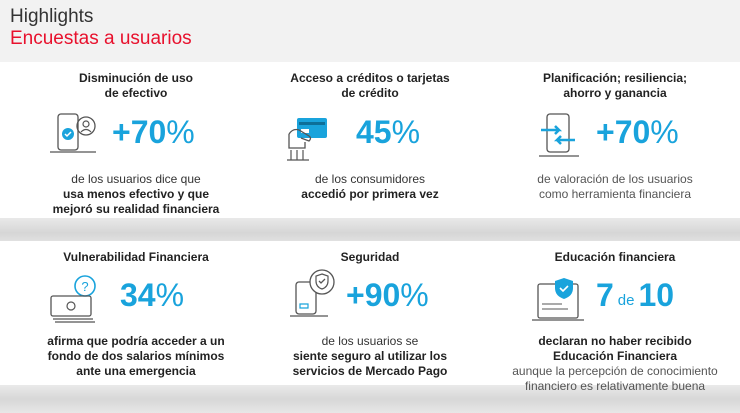 This screenshot has width=740, height=413. Describe the element at coordinates (615, 93) in the screenshot. I see `card-title-line: ahorro y ganancia` at that location.